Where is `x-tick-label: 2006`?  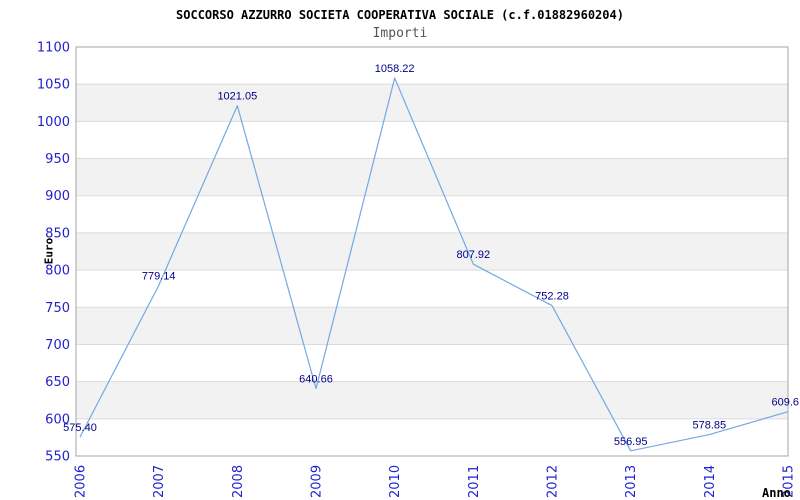
x-tick-label: 2006 is located at coordinates (81, 481).